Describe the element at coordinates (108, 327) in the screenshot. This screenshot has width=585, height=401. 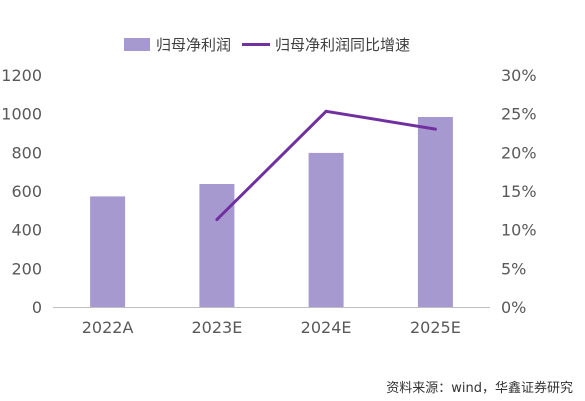
I see `x-tick-2022A: 2022A` at that location.